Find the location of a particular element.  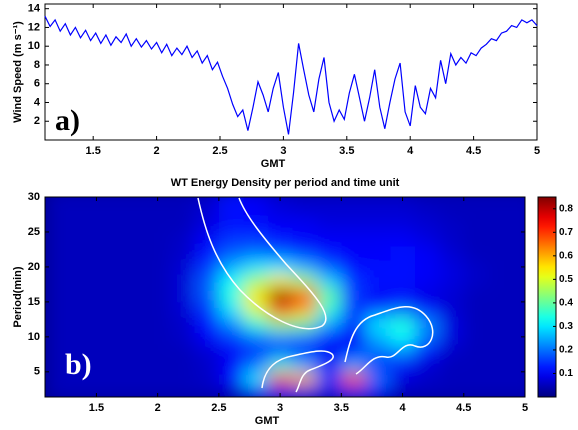

x-axis-label: GMT is located at coordinates (267, 421).